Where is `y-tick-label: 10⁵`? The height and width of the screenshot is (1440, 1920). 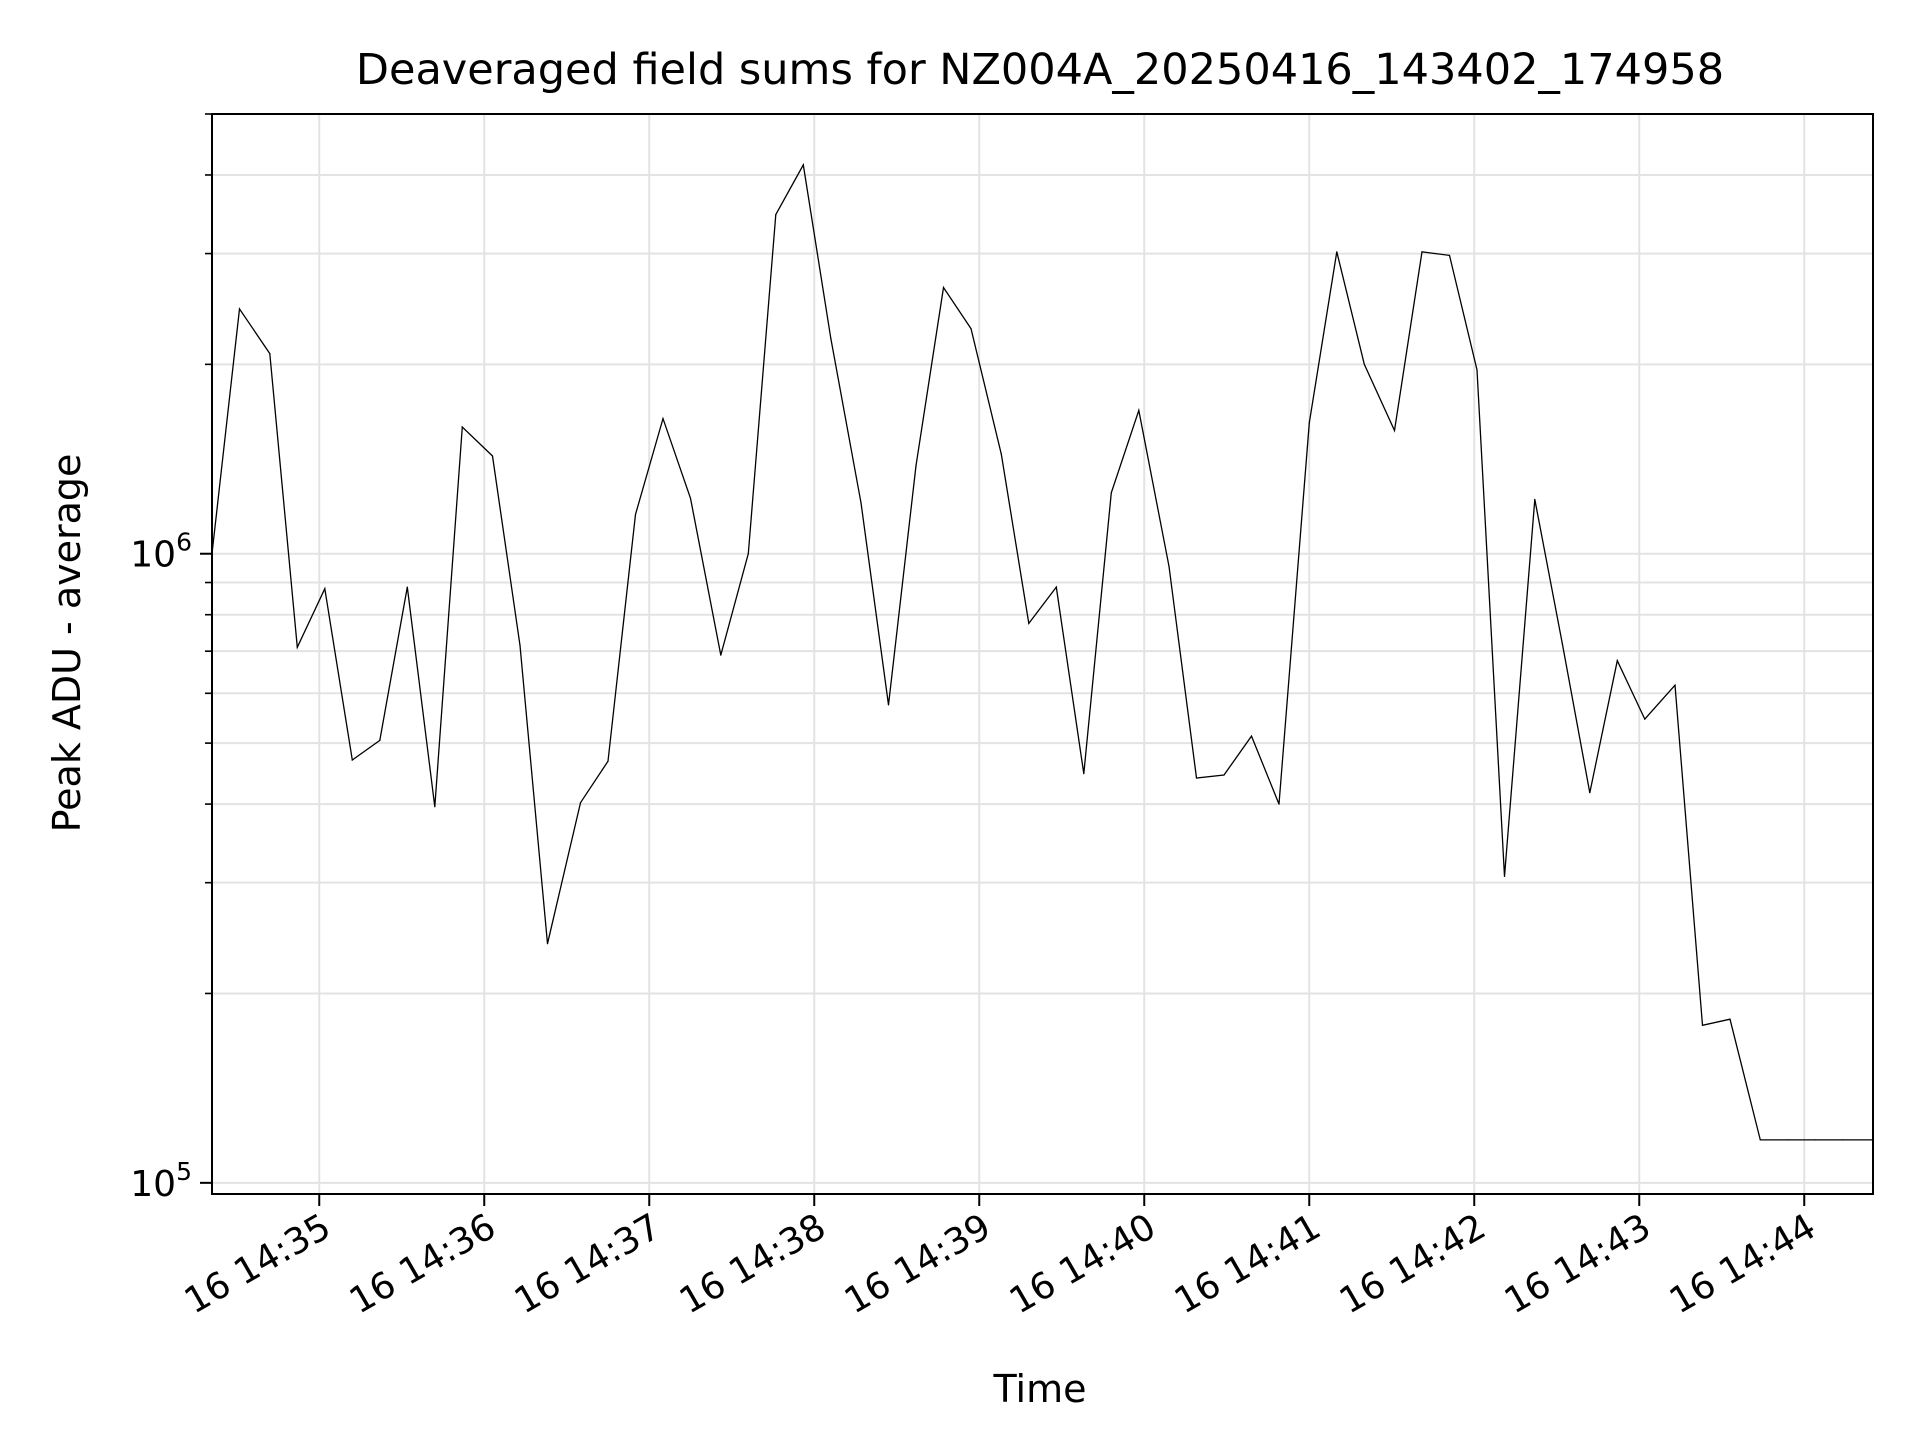 y-tick-label: 10⁵ is located at coordinates (161, 1181).